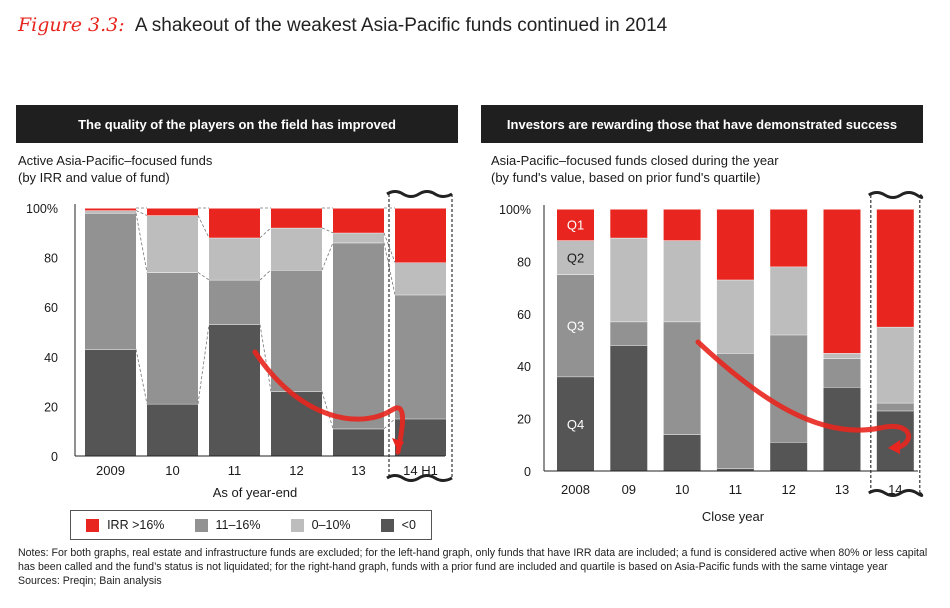  Describe the element at coordinates (329, 402) in the screenshot. I see `left-trend-arrow` at that location.